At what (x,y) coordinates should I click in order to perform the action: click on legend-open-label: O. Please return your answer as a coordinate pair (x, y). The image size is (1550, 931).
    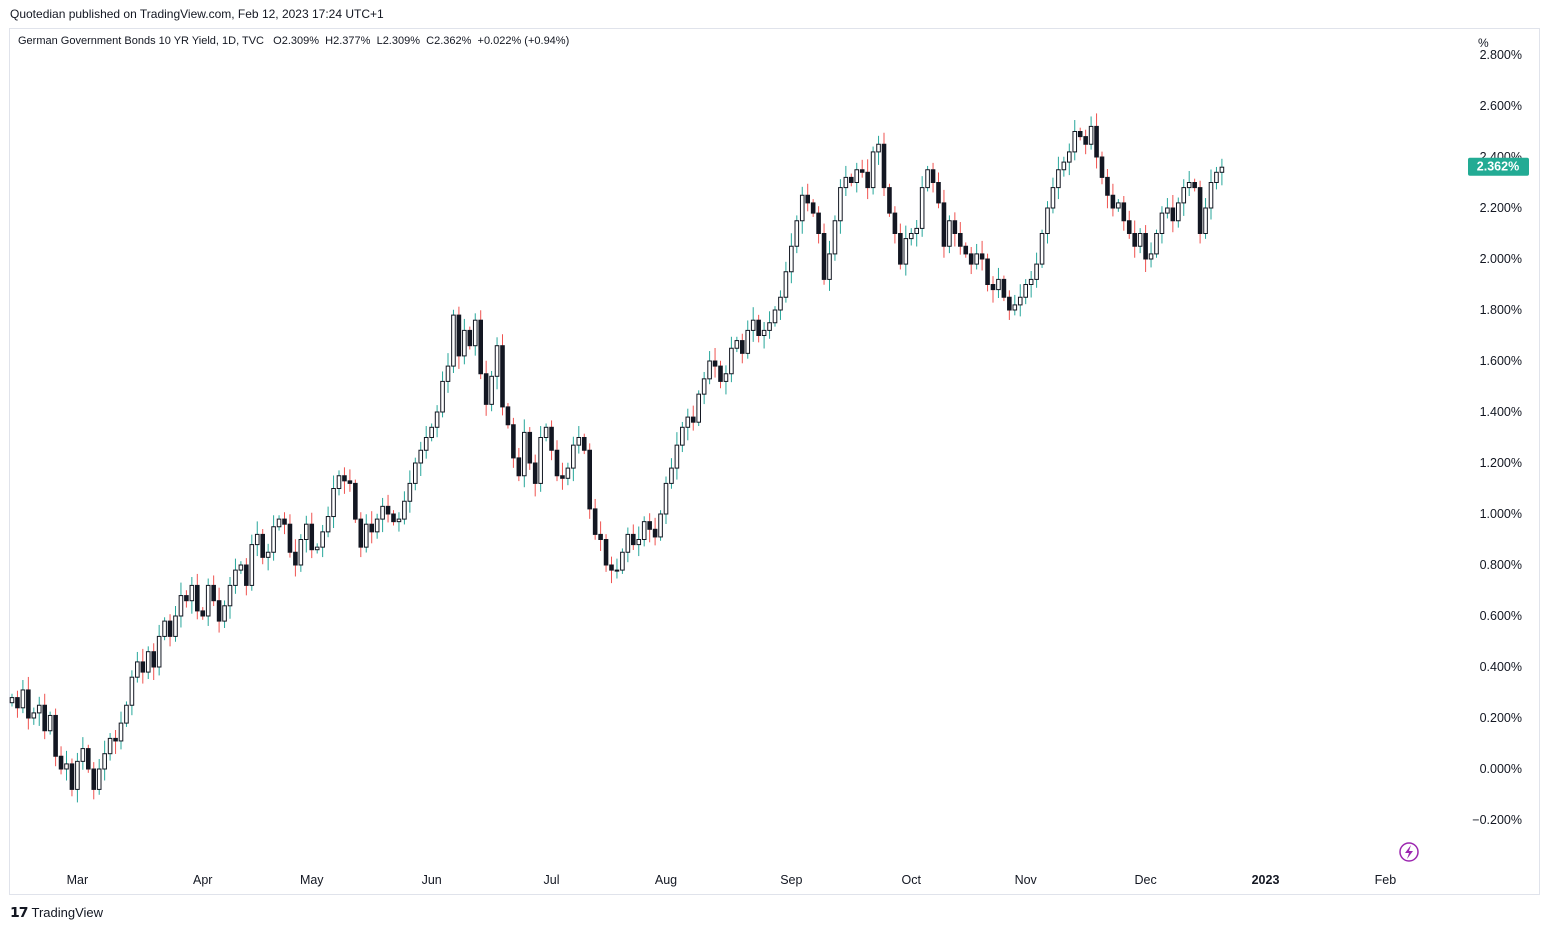
    Looking at the image, I should click on (277, 41).